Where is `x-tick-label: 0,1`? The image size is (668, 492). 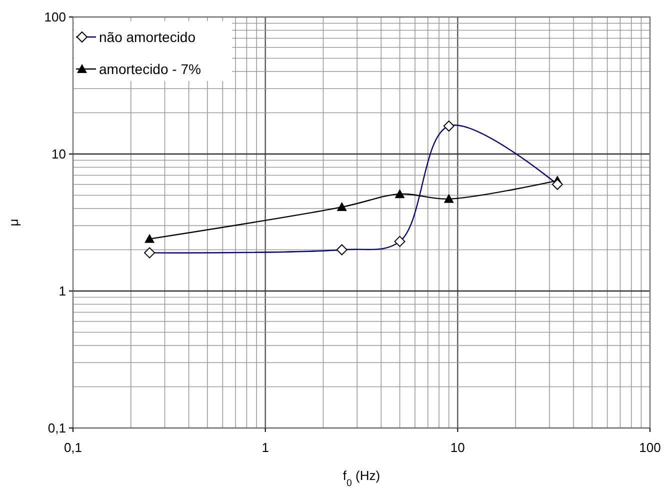 x-tick-label: 0,1 is located at coordinates (73, 447).